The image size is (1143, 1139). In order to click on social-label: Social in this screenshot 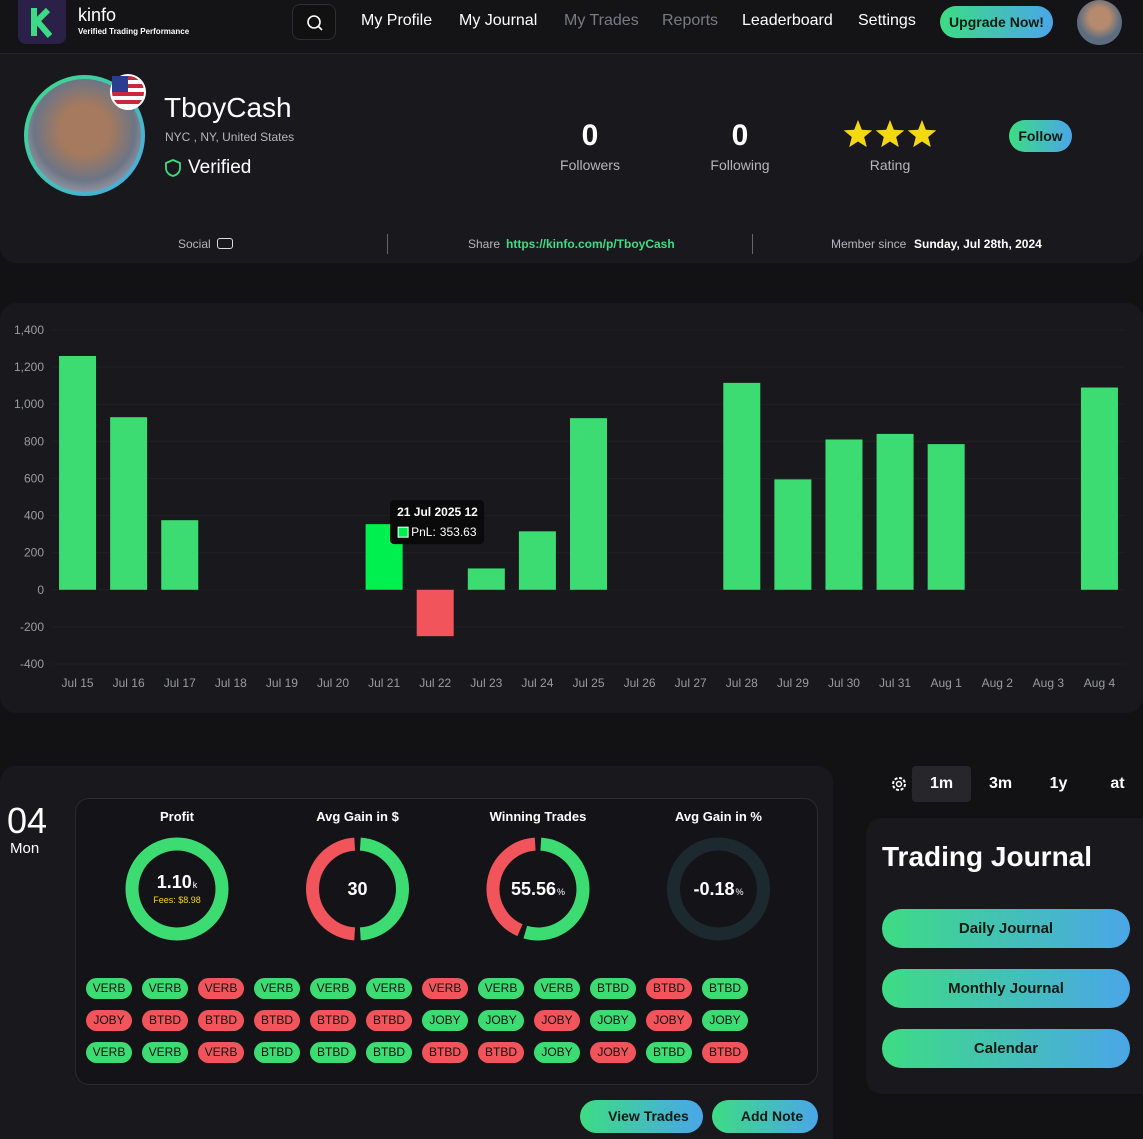, I will do `click(194, 244)`.